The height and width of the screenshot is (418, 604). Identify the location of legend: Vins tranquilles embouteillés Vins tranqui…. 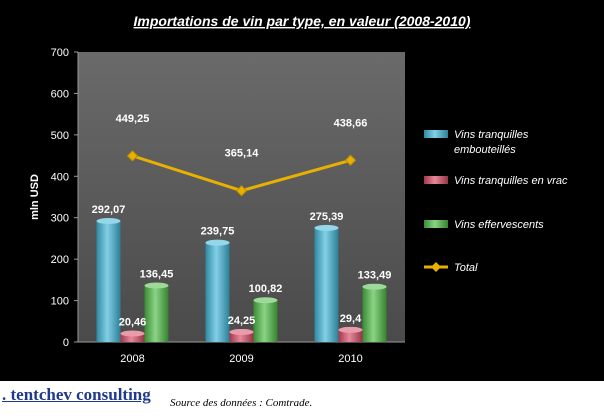
(496, 201).